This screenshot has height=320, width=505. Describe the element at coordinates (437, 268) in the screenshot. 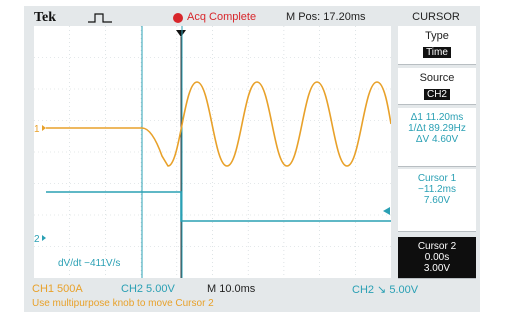

I see `cursor-2-volt: 3.00V` at that location.